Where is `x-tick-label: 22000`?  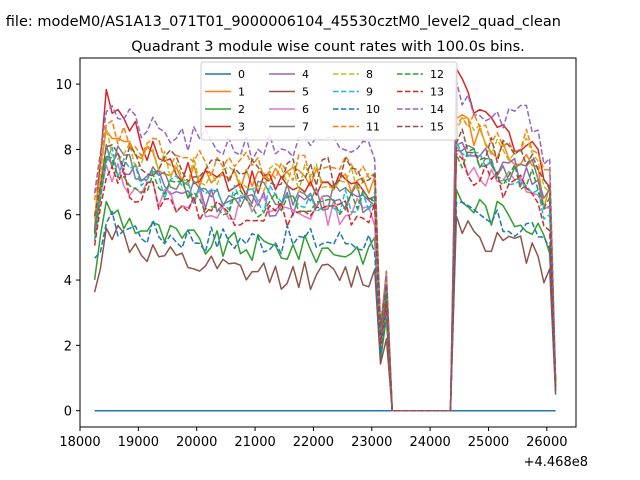
x-tick-label: 22000 is located at coordinates (313, 442).